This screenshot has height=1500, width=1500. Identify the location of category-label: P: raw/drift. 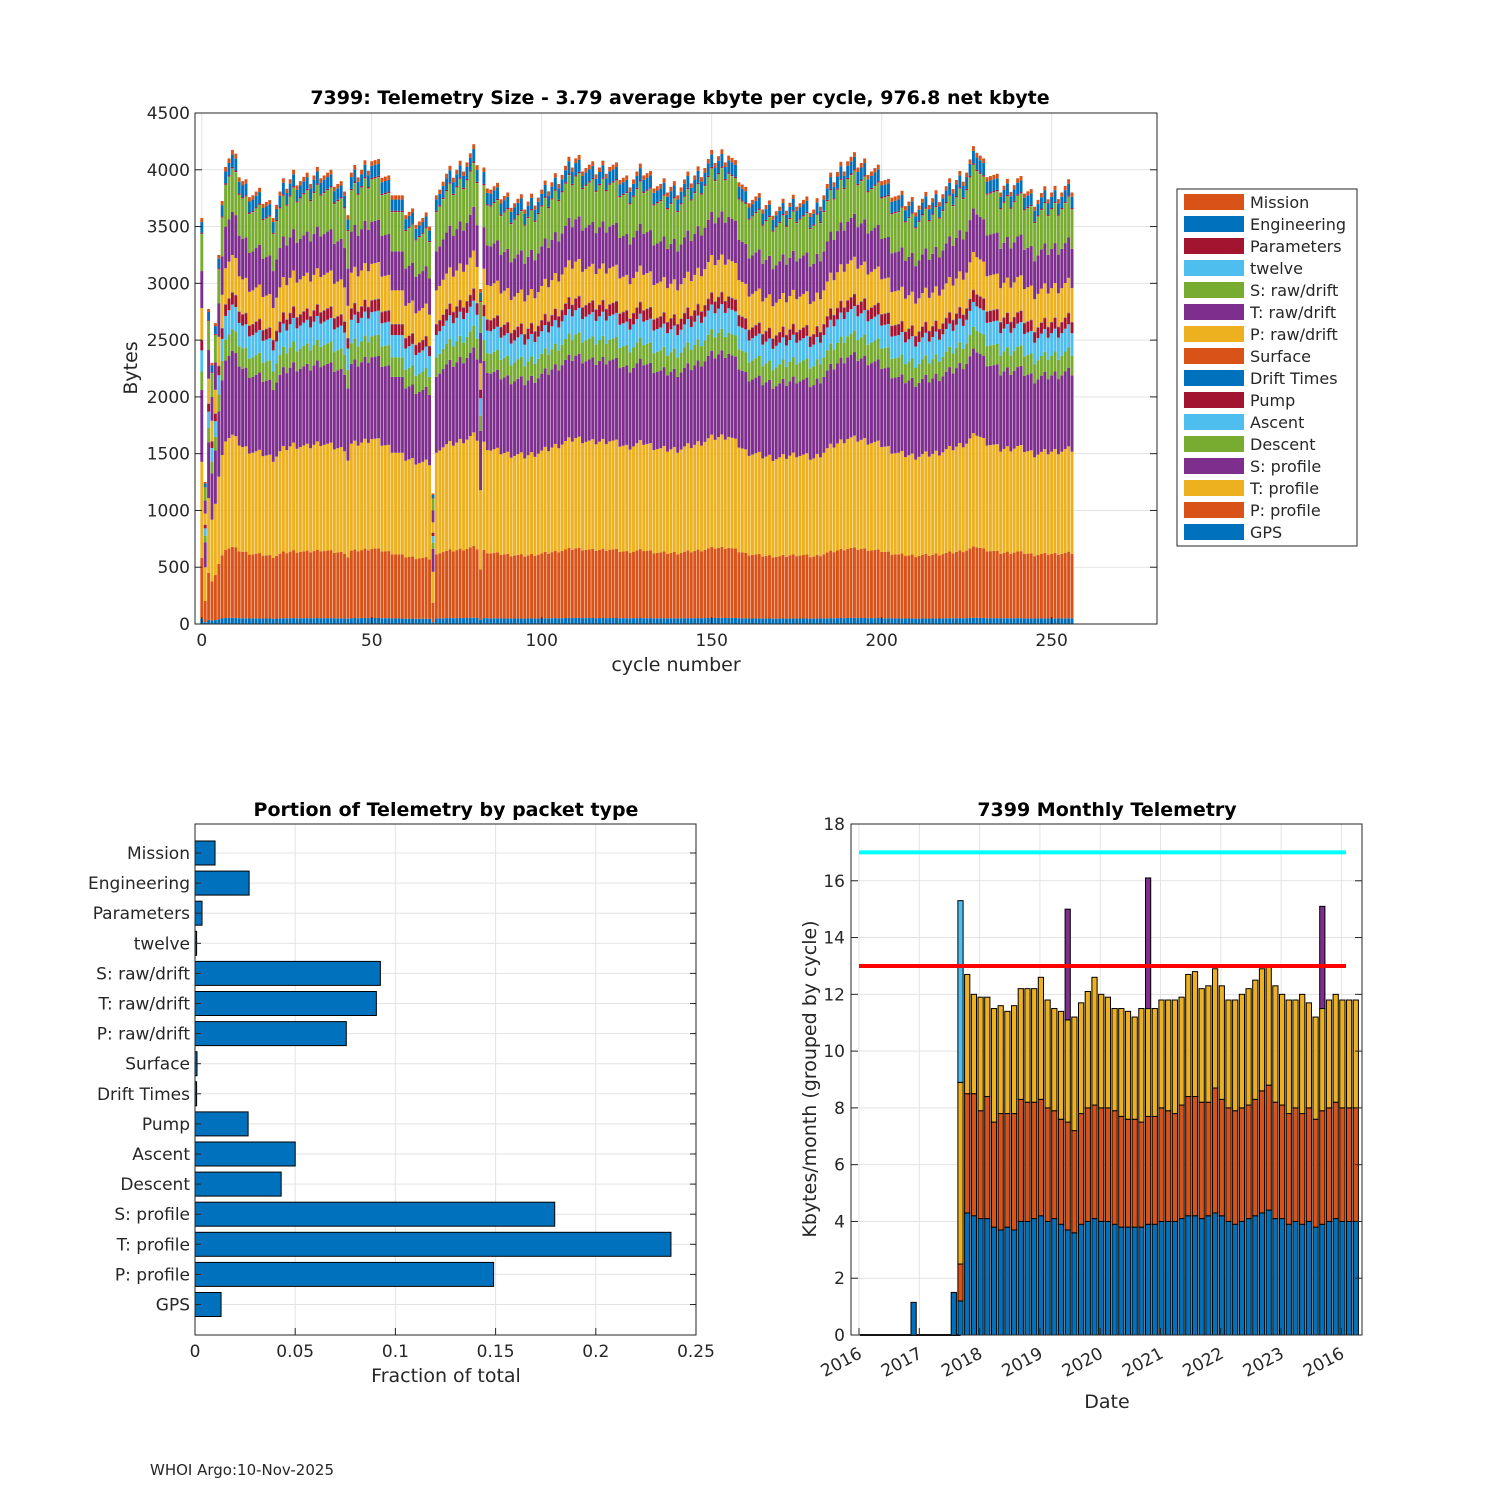
(144, 1035).